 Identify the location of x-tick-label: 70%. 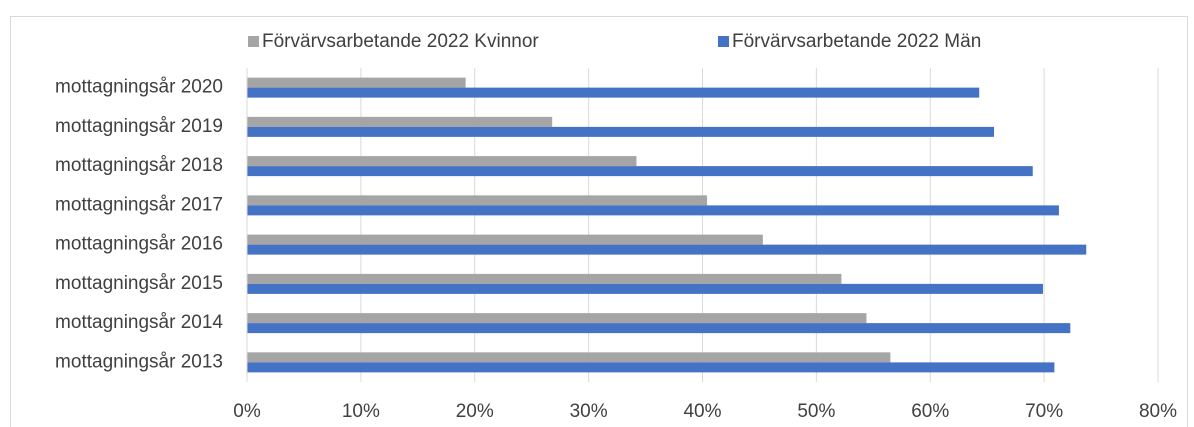
(1044, 411).